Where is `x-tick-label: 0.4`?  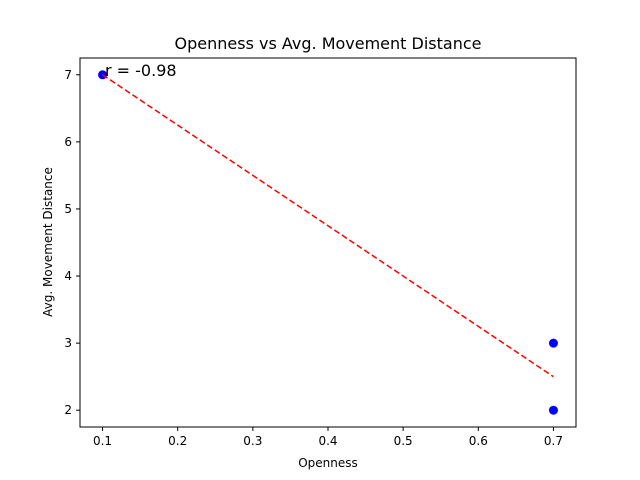
x-tick-label: 0.4 is located at coordinates (327, 441).